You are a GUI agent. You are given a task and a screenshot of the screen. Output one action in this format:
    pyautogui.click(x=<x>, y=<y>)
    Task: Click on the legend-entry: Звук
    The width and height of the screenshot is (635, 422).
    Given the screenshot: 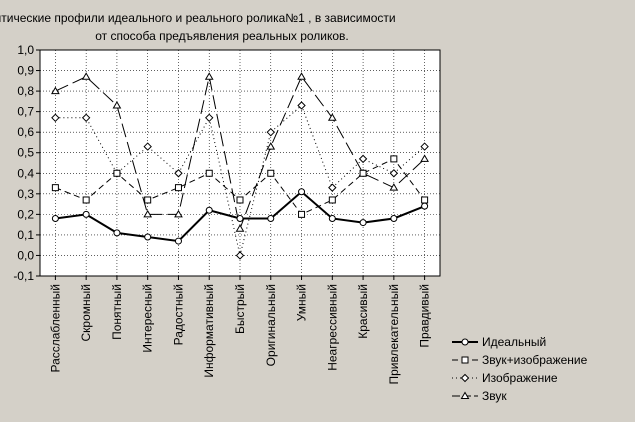 What is the action you would take?
    pyautogui.click(x=479, y=396)
    